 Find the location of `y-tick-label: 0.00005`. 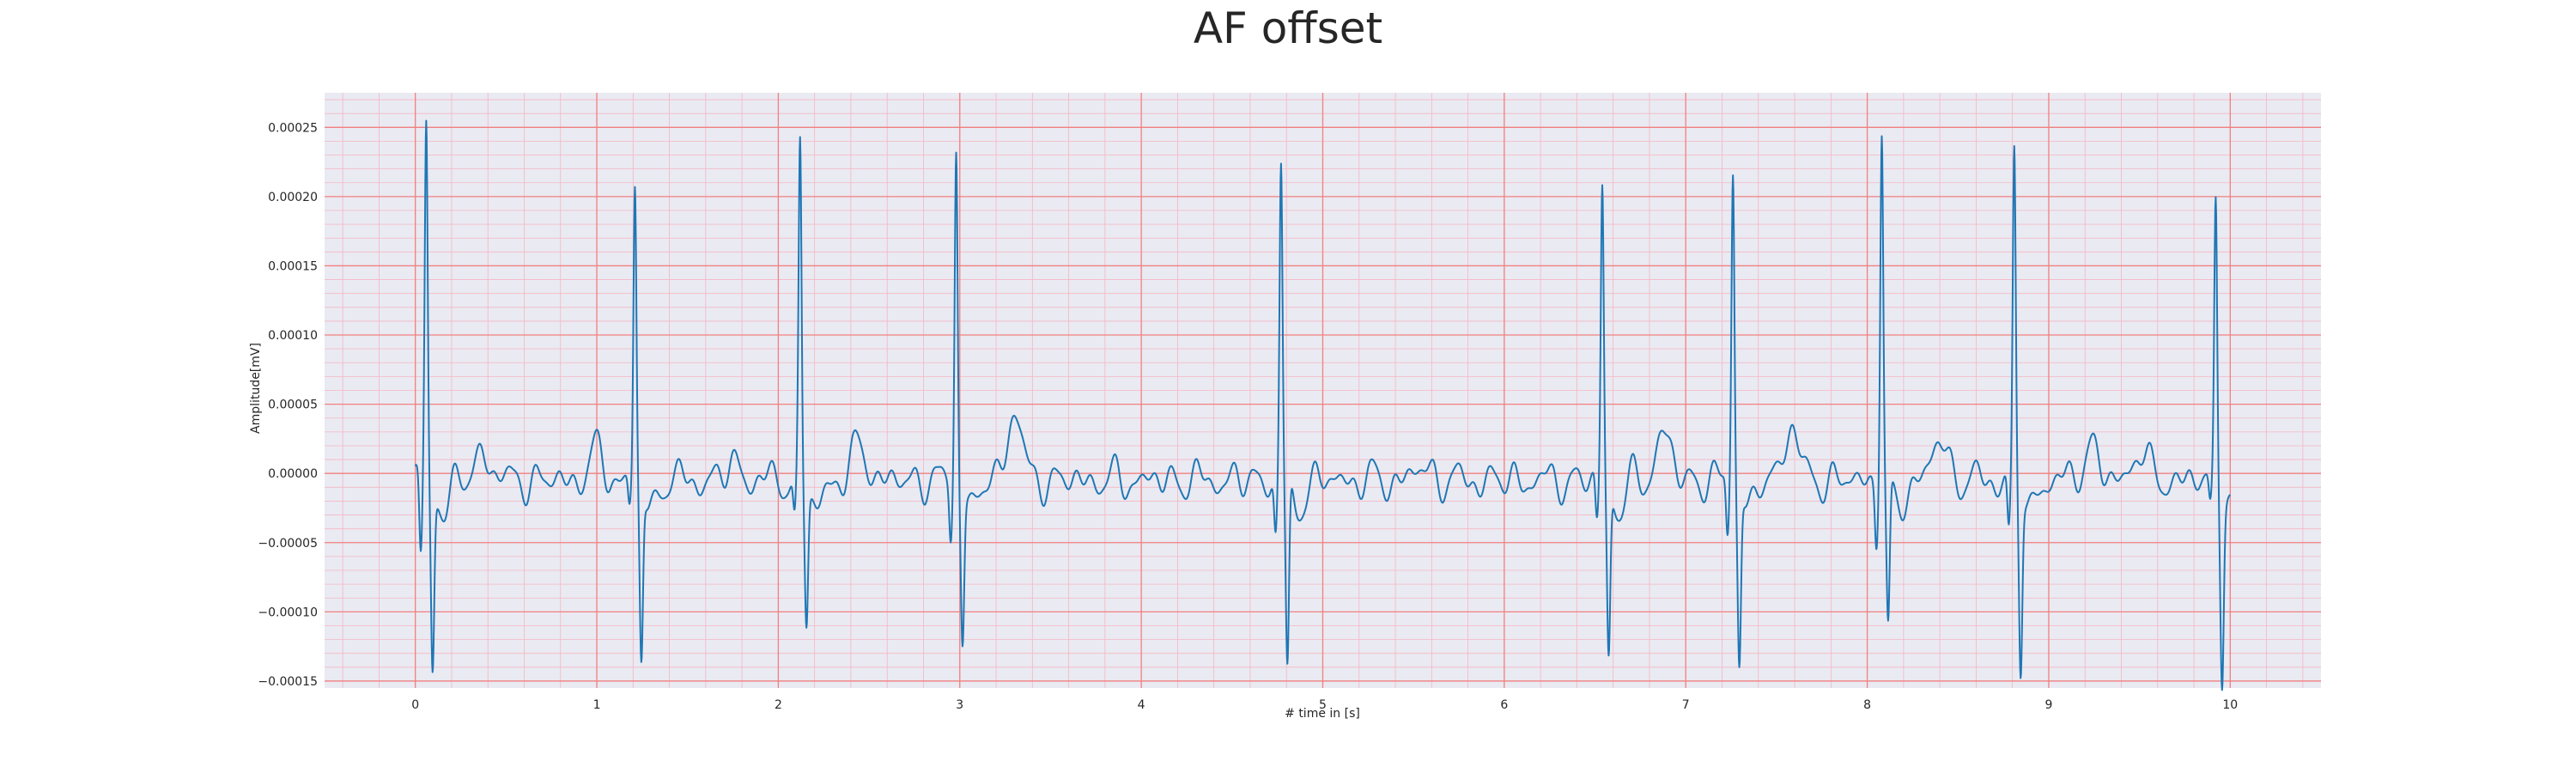

y-tick-label: 0.00005 is located at coordinates (293, 405).